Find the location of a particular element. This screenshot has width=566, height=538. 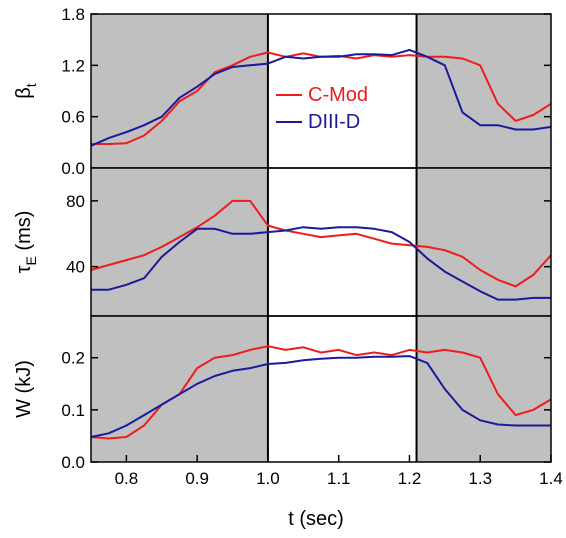

y-axis-label-sub: E is located at coordinates (31, 260).